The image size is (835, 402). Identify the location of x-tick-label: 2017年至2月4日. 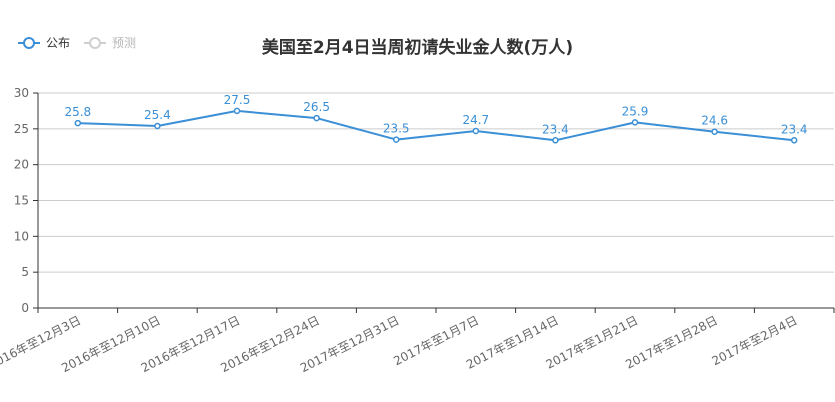
(755, 340).